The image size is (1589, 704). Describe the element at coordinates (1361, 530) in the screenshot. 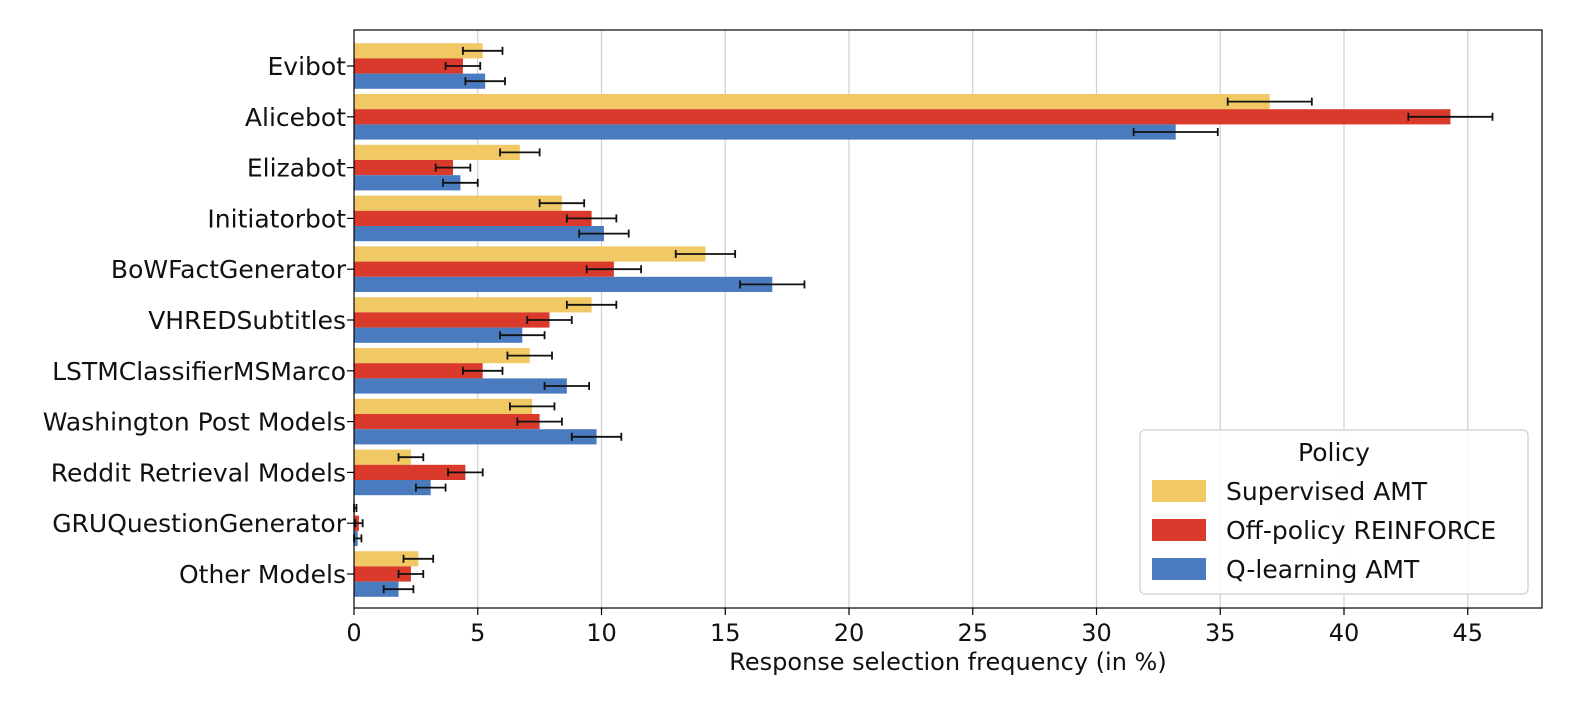

I see `legend-entry-label: Off-policy REINFORCE` at that location.